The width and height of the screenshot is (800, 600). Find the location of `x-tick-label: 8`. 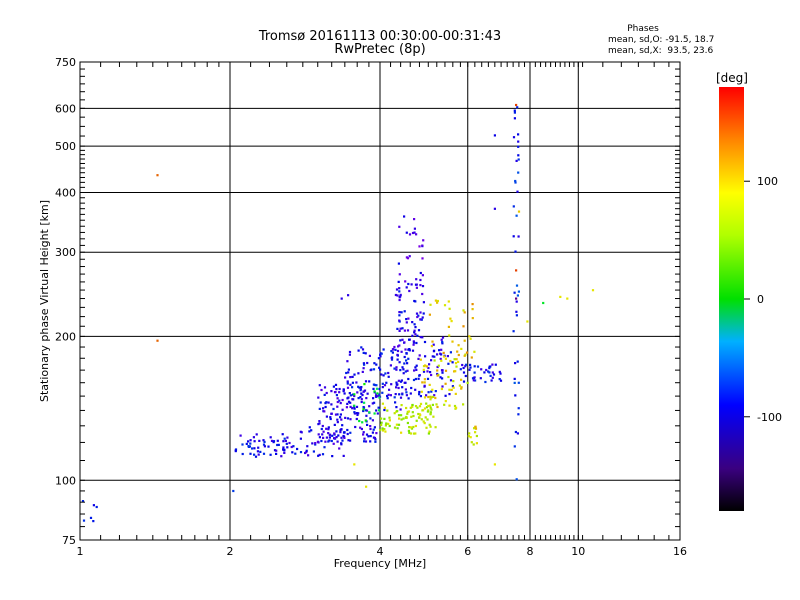

x-tick-label: 8 is located at coordinates (530, 551).